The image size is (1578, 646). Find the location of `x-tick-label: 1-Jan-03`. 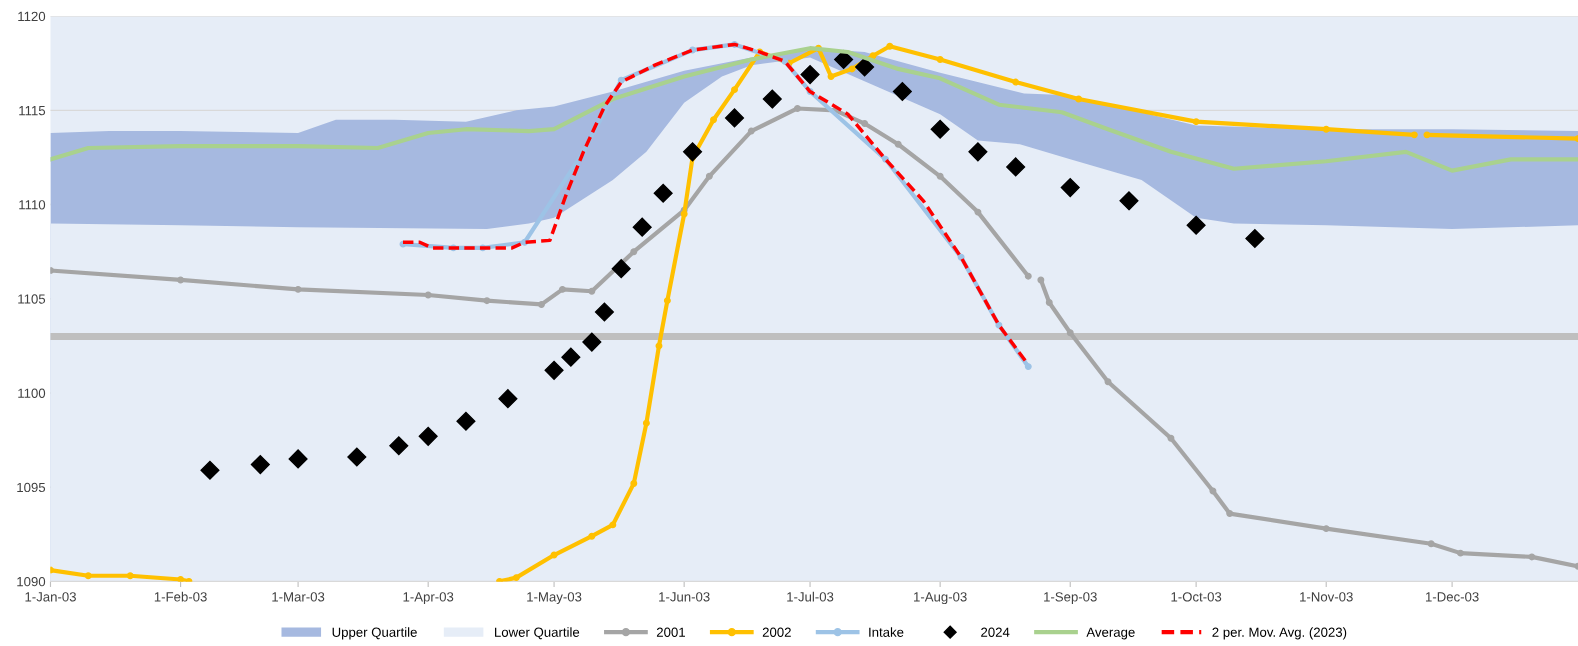

x-tick-label: 1-Jan-03 is located at coordinates (50, 597).